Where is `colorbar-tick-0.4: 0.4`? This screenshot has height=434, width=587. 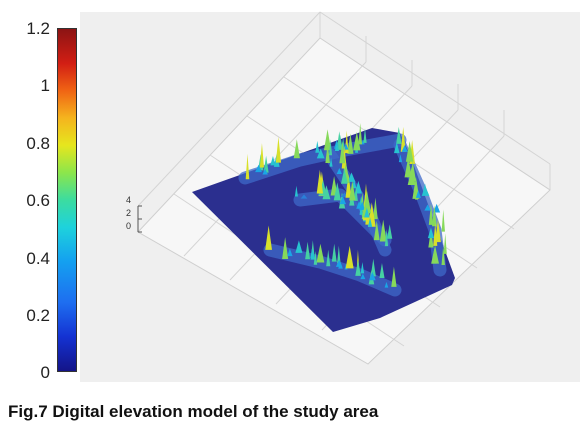
colorbar-tick-0.4: 0.4 is located at coordinates (38, 258).